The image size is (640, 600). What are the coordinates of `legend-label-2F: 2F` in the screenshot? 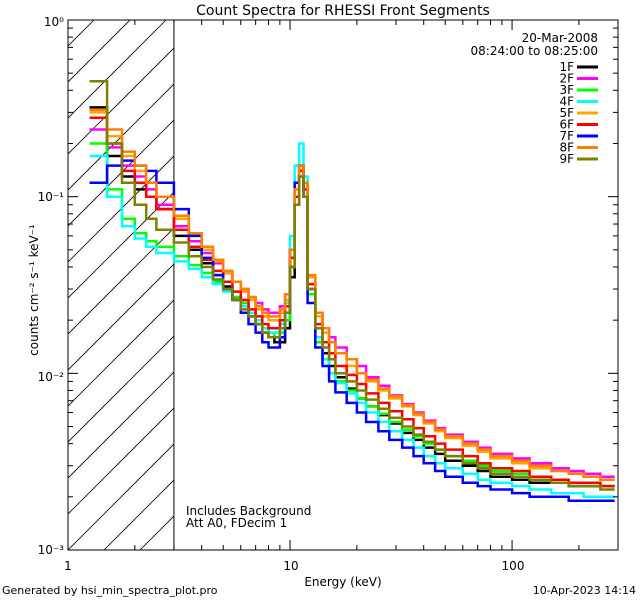 It's located at (566, 79).